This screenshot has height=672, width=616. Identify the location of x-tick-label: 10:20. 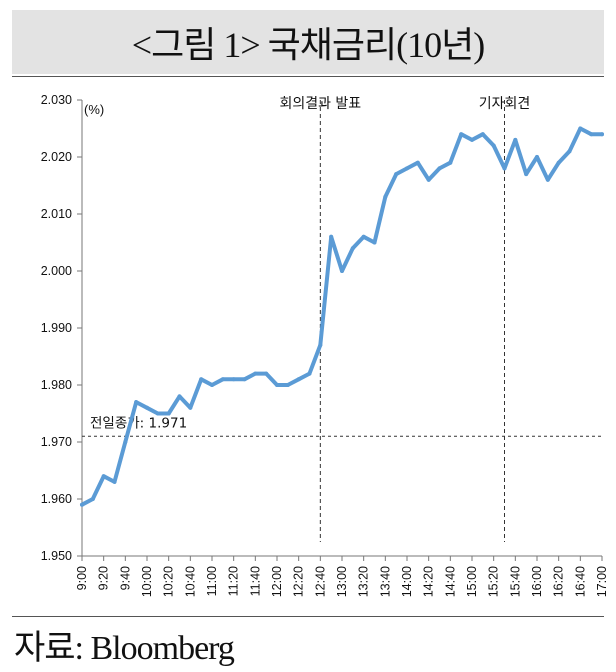
(169, 581).